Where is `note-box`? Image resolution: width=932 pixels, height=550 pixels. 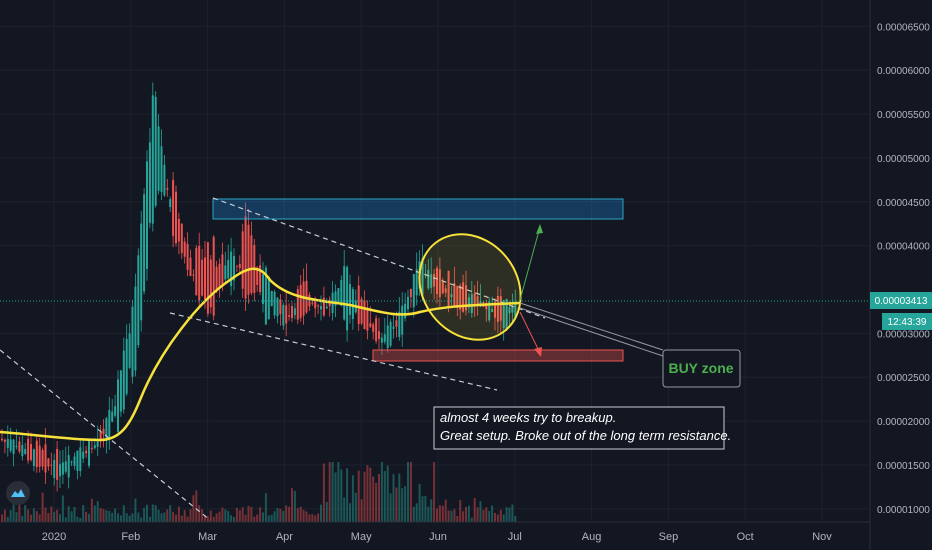 note-box is located at coordinates (579, 428).